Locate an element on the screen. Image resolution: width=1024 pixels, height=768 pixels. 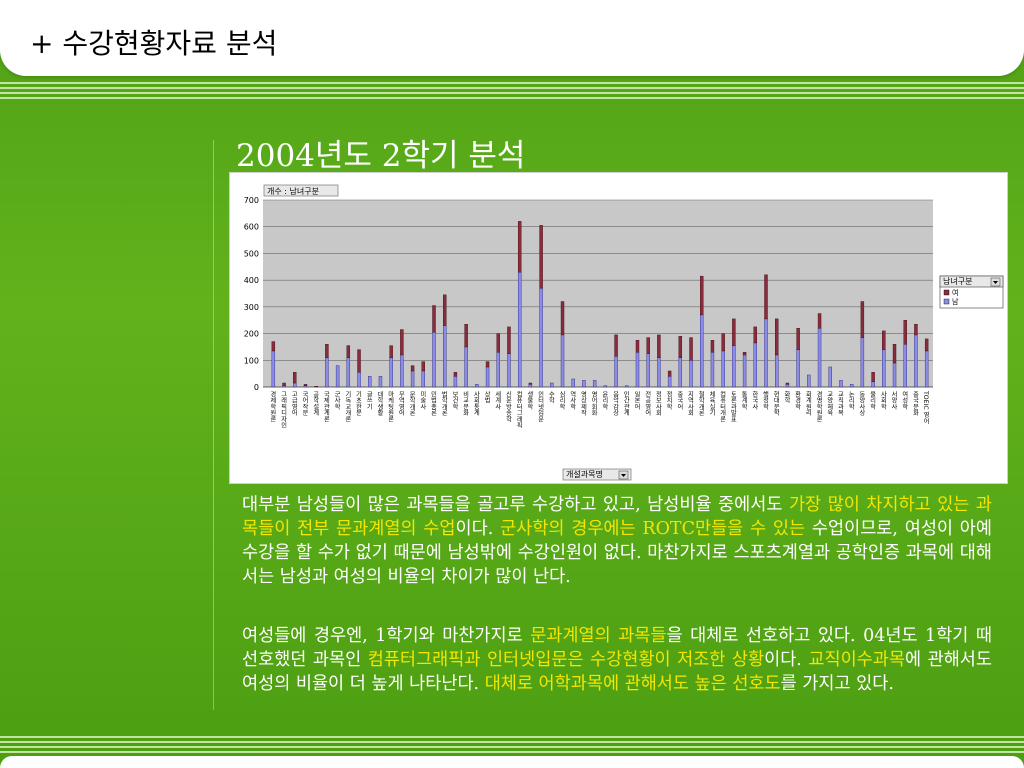
para2-text-3: 이다. is located at coordinates (786, 660).